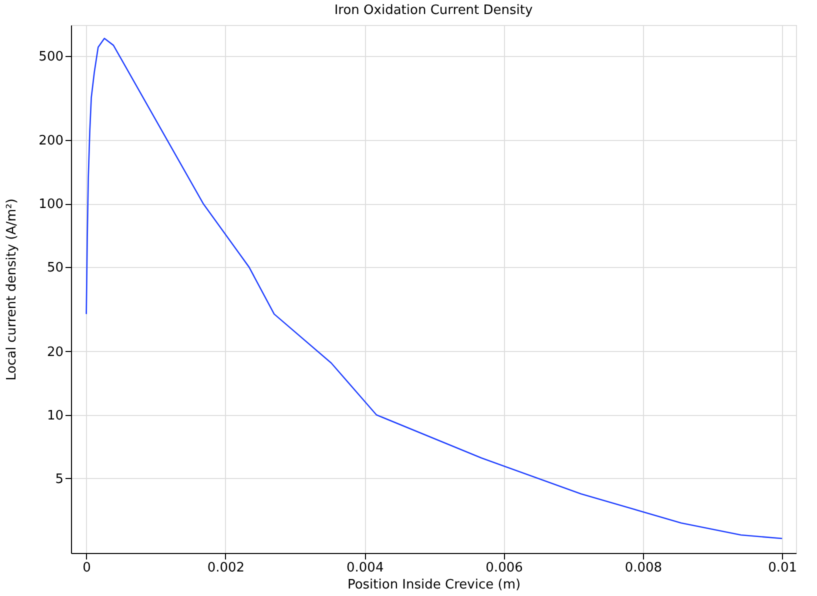 The image size is (817, 596). I want to click on x-tick-label: 0.002, so click(226, 568).